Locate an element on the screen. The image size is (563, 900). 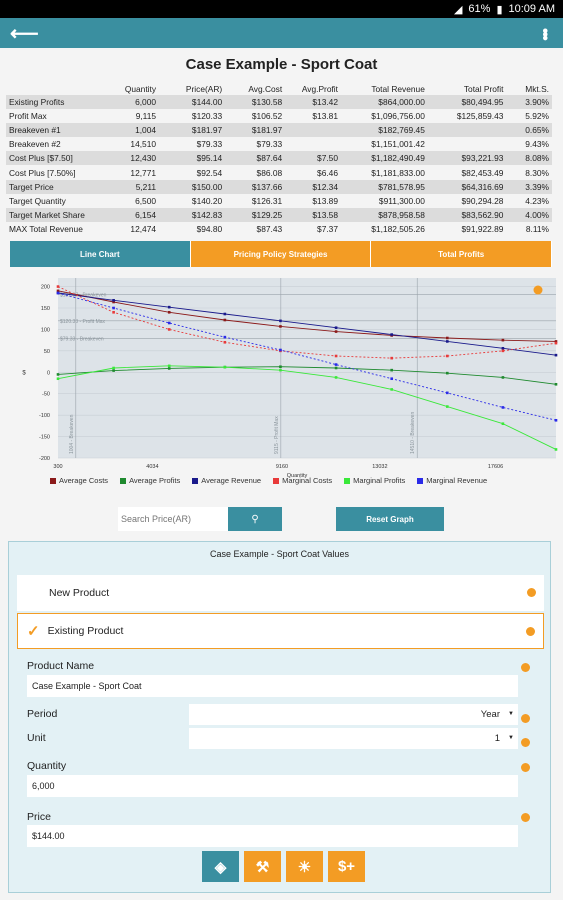
price-field: $144.00 is located at coordinates (272, 836).